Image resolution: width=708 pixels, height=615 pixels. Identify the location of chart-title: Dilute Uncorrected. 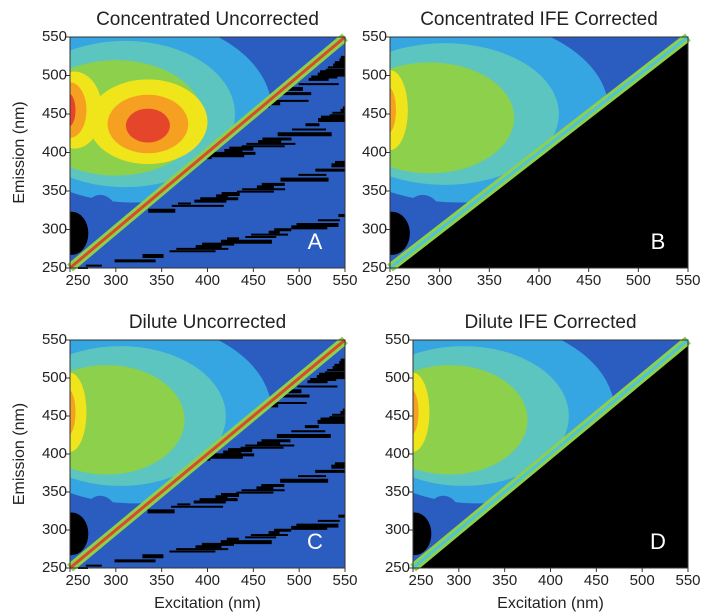
(207, 322).